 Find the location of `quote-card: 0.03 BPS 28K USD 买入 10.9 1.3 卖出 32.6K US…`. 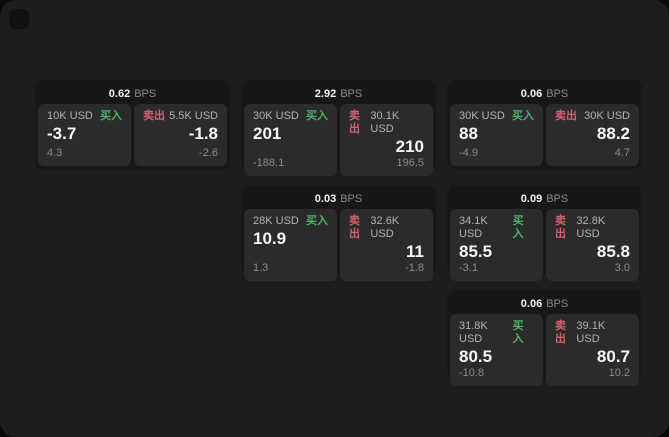

quote-card: 0.03 BPS 28K USD 买入 10.9 1.3 卖出 32.6K US… is located at coordinates (338, 233).